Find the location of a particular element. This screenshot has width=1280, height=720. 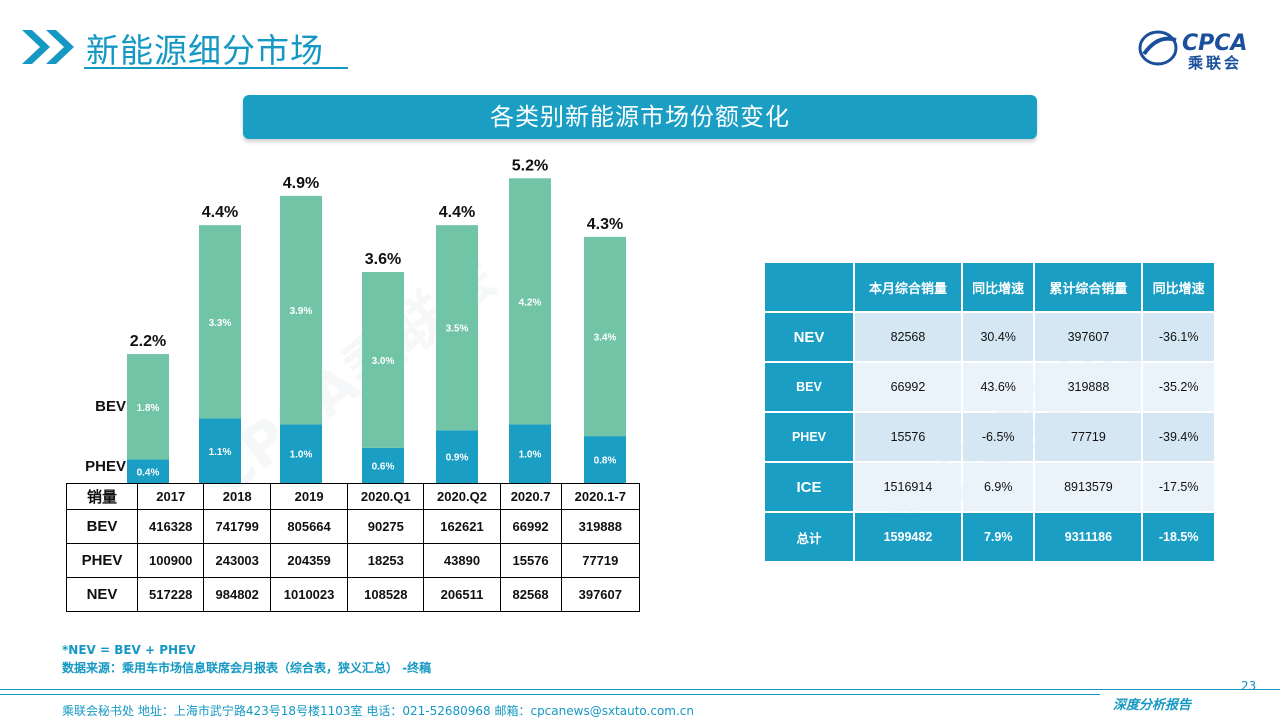

table-cell: 8913579 is located at coordinates (1088, 487).